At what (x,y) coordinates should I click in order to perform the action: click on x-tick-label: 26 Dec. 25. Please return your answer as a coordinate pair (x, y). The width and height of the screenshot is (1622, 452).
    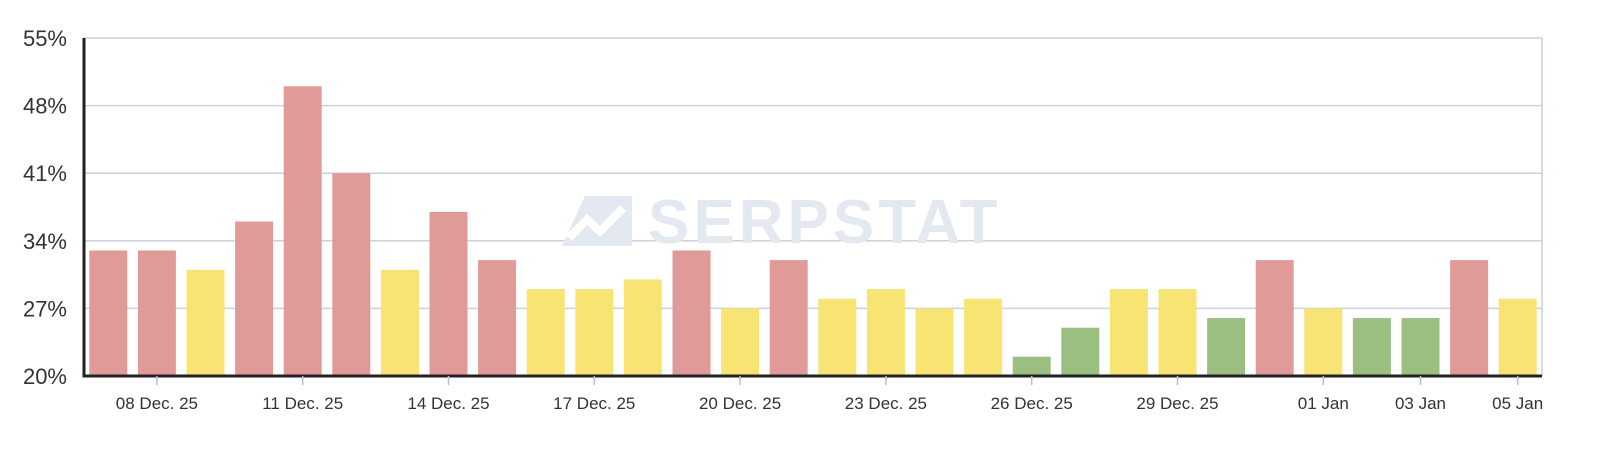
    Looking at the image, I should click on (1032, 403).